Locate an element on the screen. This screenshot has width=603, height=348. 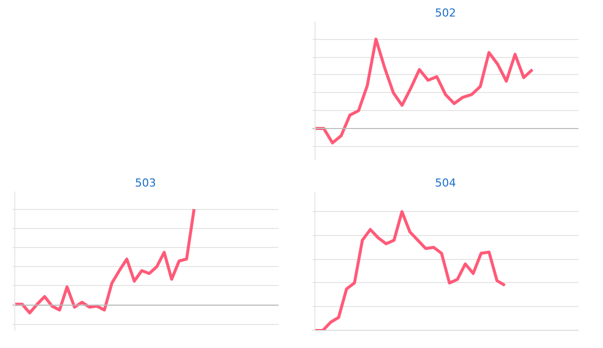
chart-title: 503 is located at coordinates (145, 183).